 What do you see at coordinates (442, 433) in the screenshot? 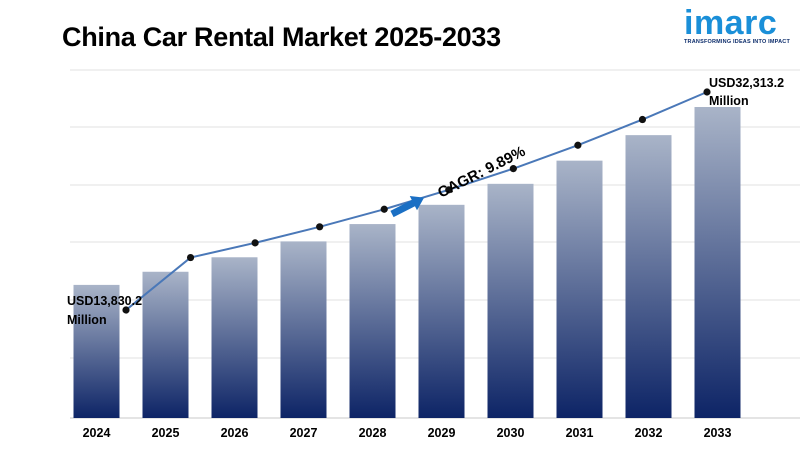
I see `x-tick-2029: 2029` at bounding box center [442, 433].